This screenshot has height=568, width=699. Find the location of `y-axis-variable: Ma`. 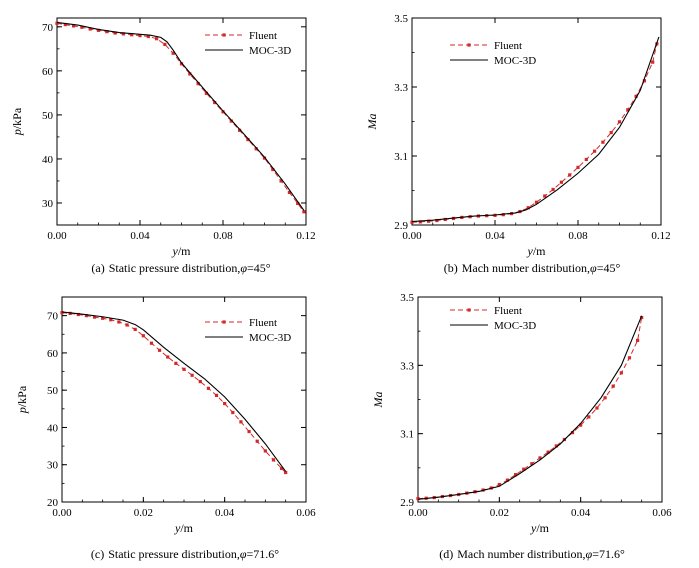

y-axis-variable: Ma is located at coordinates (372, 122).